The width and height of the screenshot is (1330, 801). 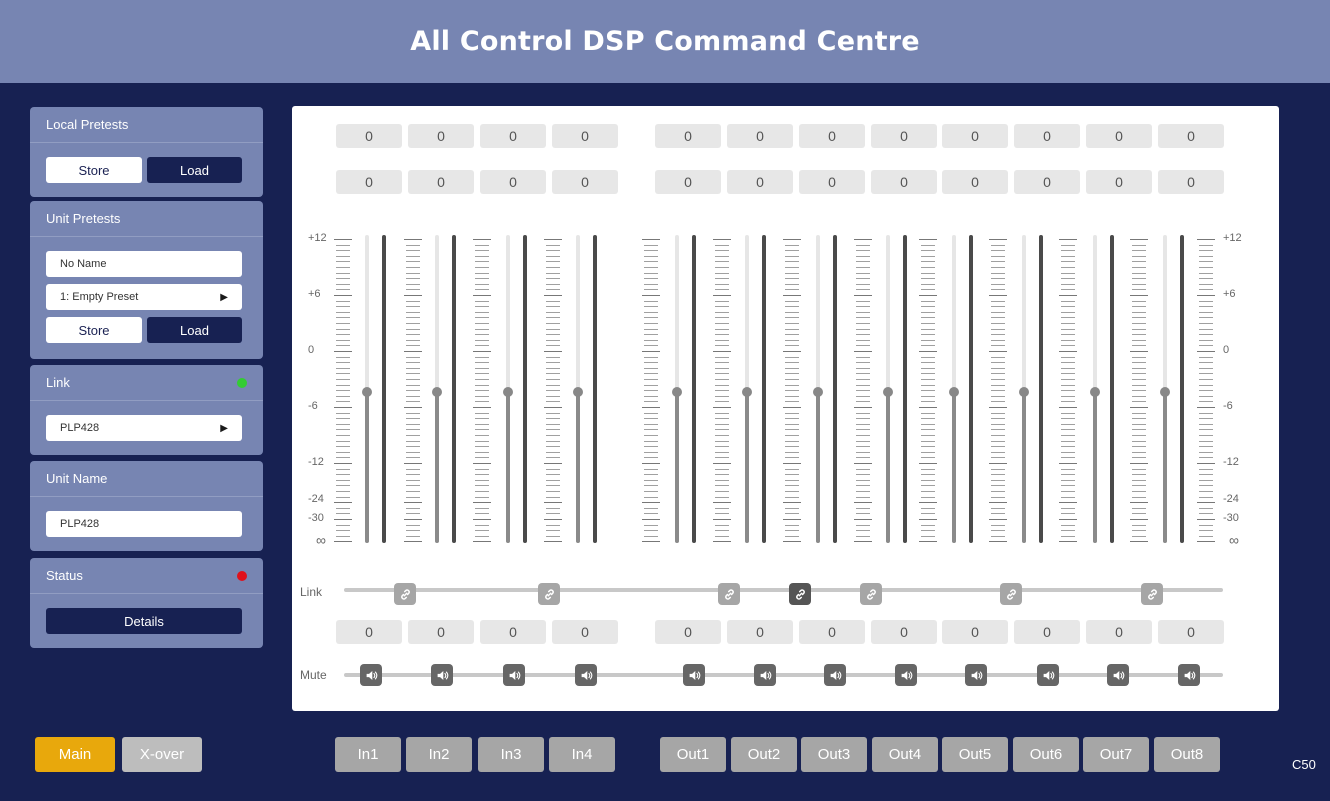 I want to click on tab-input-1: In1, so click(x=368, y=754).